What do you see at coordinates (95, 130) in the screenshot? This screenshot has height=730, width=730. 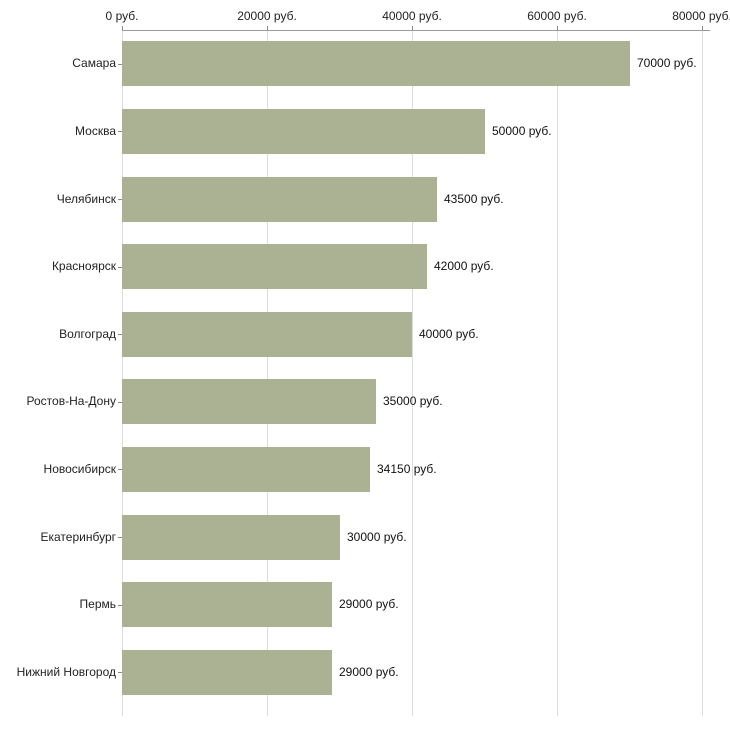 I see `category-label: Москва` at bounding box center [95, 130].